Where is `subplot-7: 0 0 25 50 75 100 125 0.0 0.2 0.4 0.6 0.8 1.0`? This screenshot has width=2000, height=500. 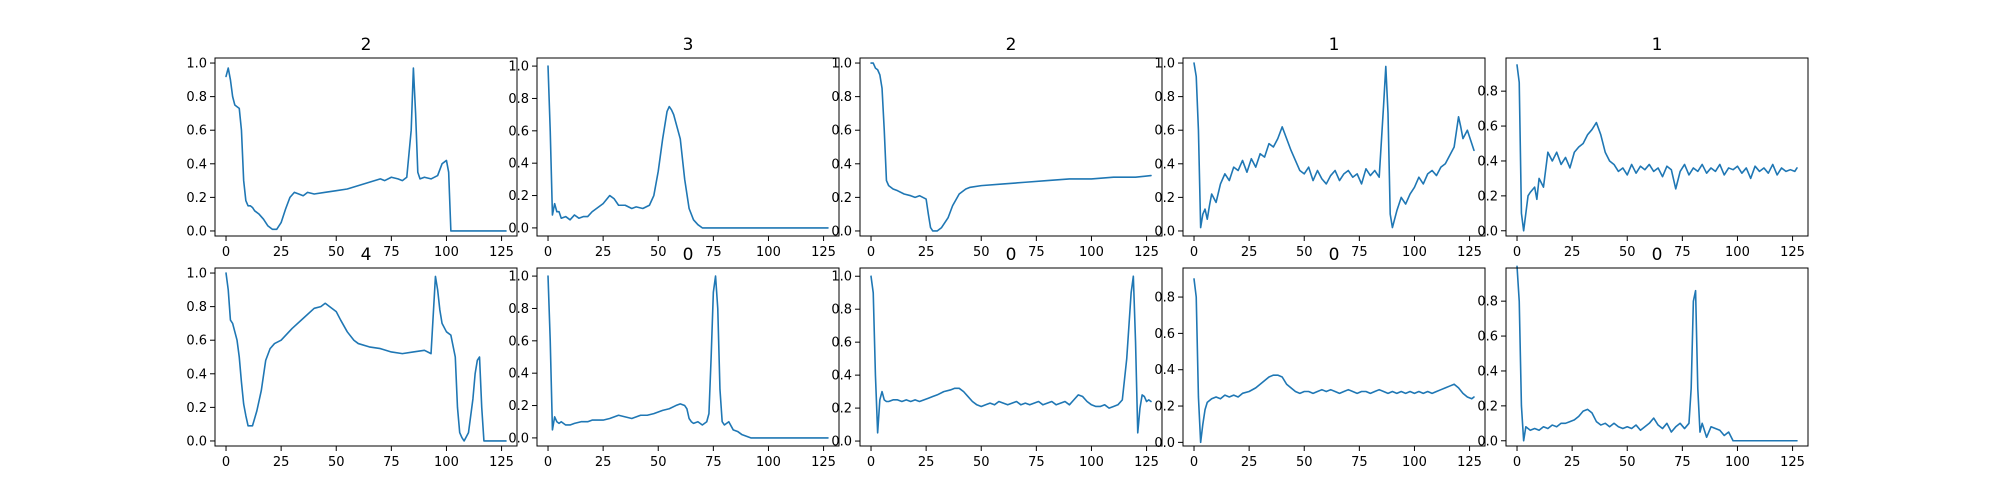
subplot-7: 0 0 25 50 75 100 125 0.0 0.2 0.4 0.6 0.8 1.0 is located at coordinates (674, 357).